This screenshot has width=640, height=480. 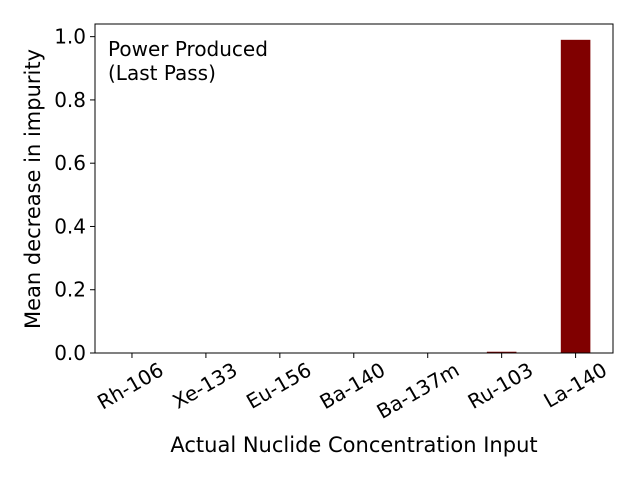 What do you see at coordinates (70, 226) in the screenshot?
I see `y-tick-label: 0.4` at bounding box center [70, 226].